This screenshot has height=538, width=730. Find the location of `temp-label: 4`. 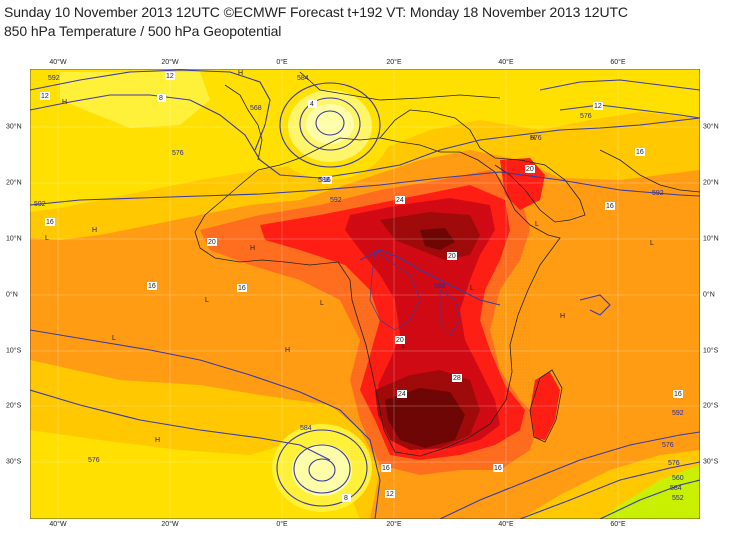

temp-label: 4 is located at coordinates (312, 104).